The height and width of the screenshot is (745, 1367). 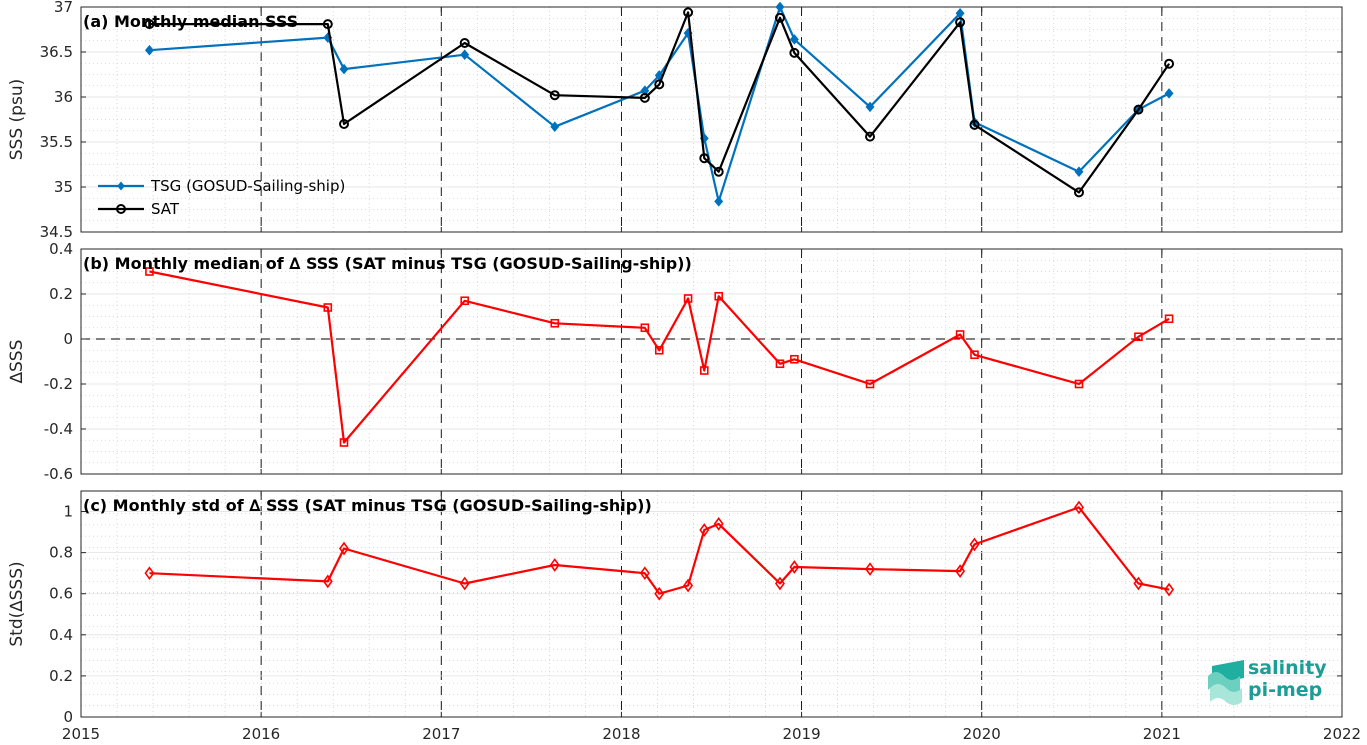 What do you see at coordinates (63, 8) in the screenshot?
I see `y-tick-label: 37` at bounding box center [63, 8].